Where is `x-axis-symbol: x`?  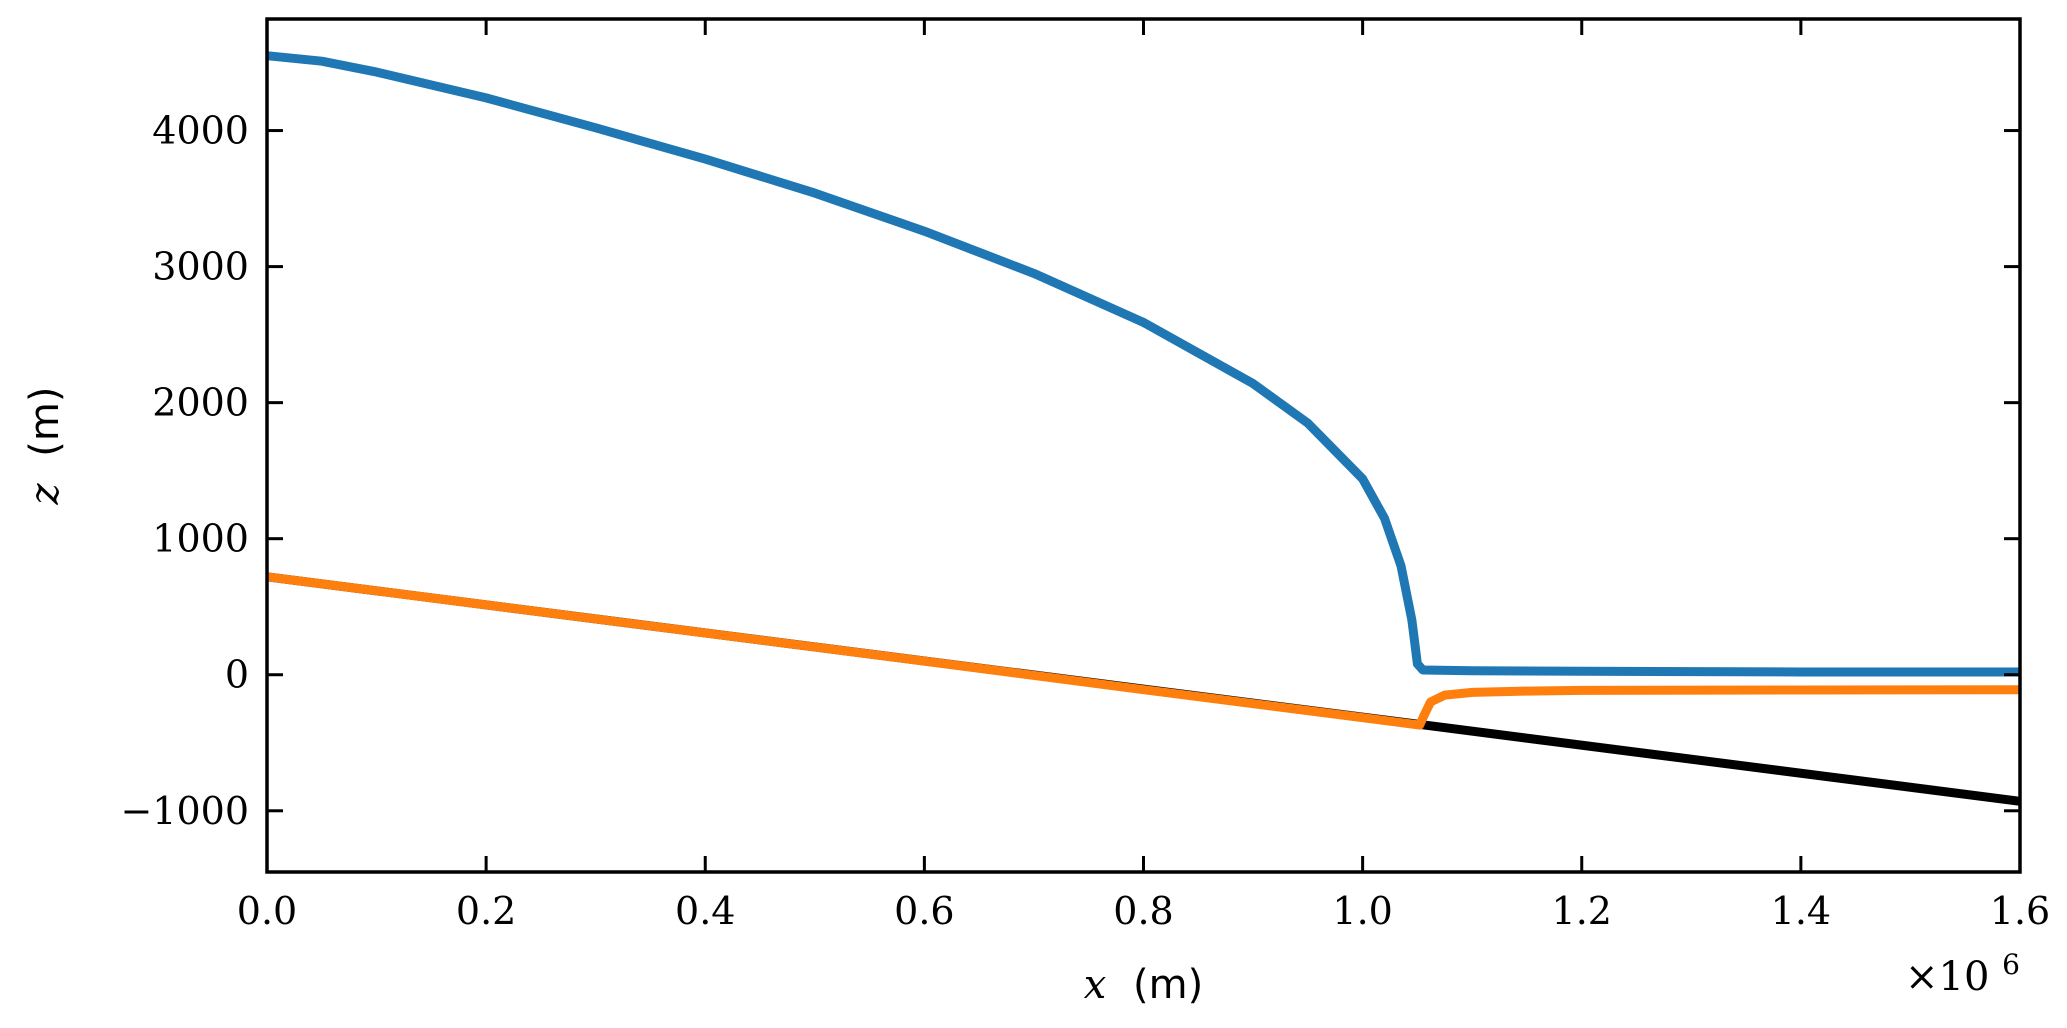
x-axis-symbol: x is located at coordinates (1095, 985).